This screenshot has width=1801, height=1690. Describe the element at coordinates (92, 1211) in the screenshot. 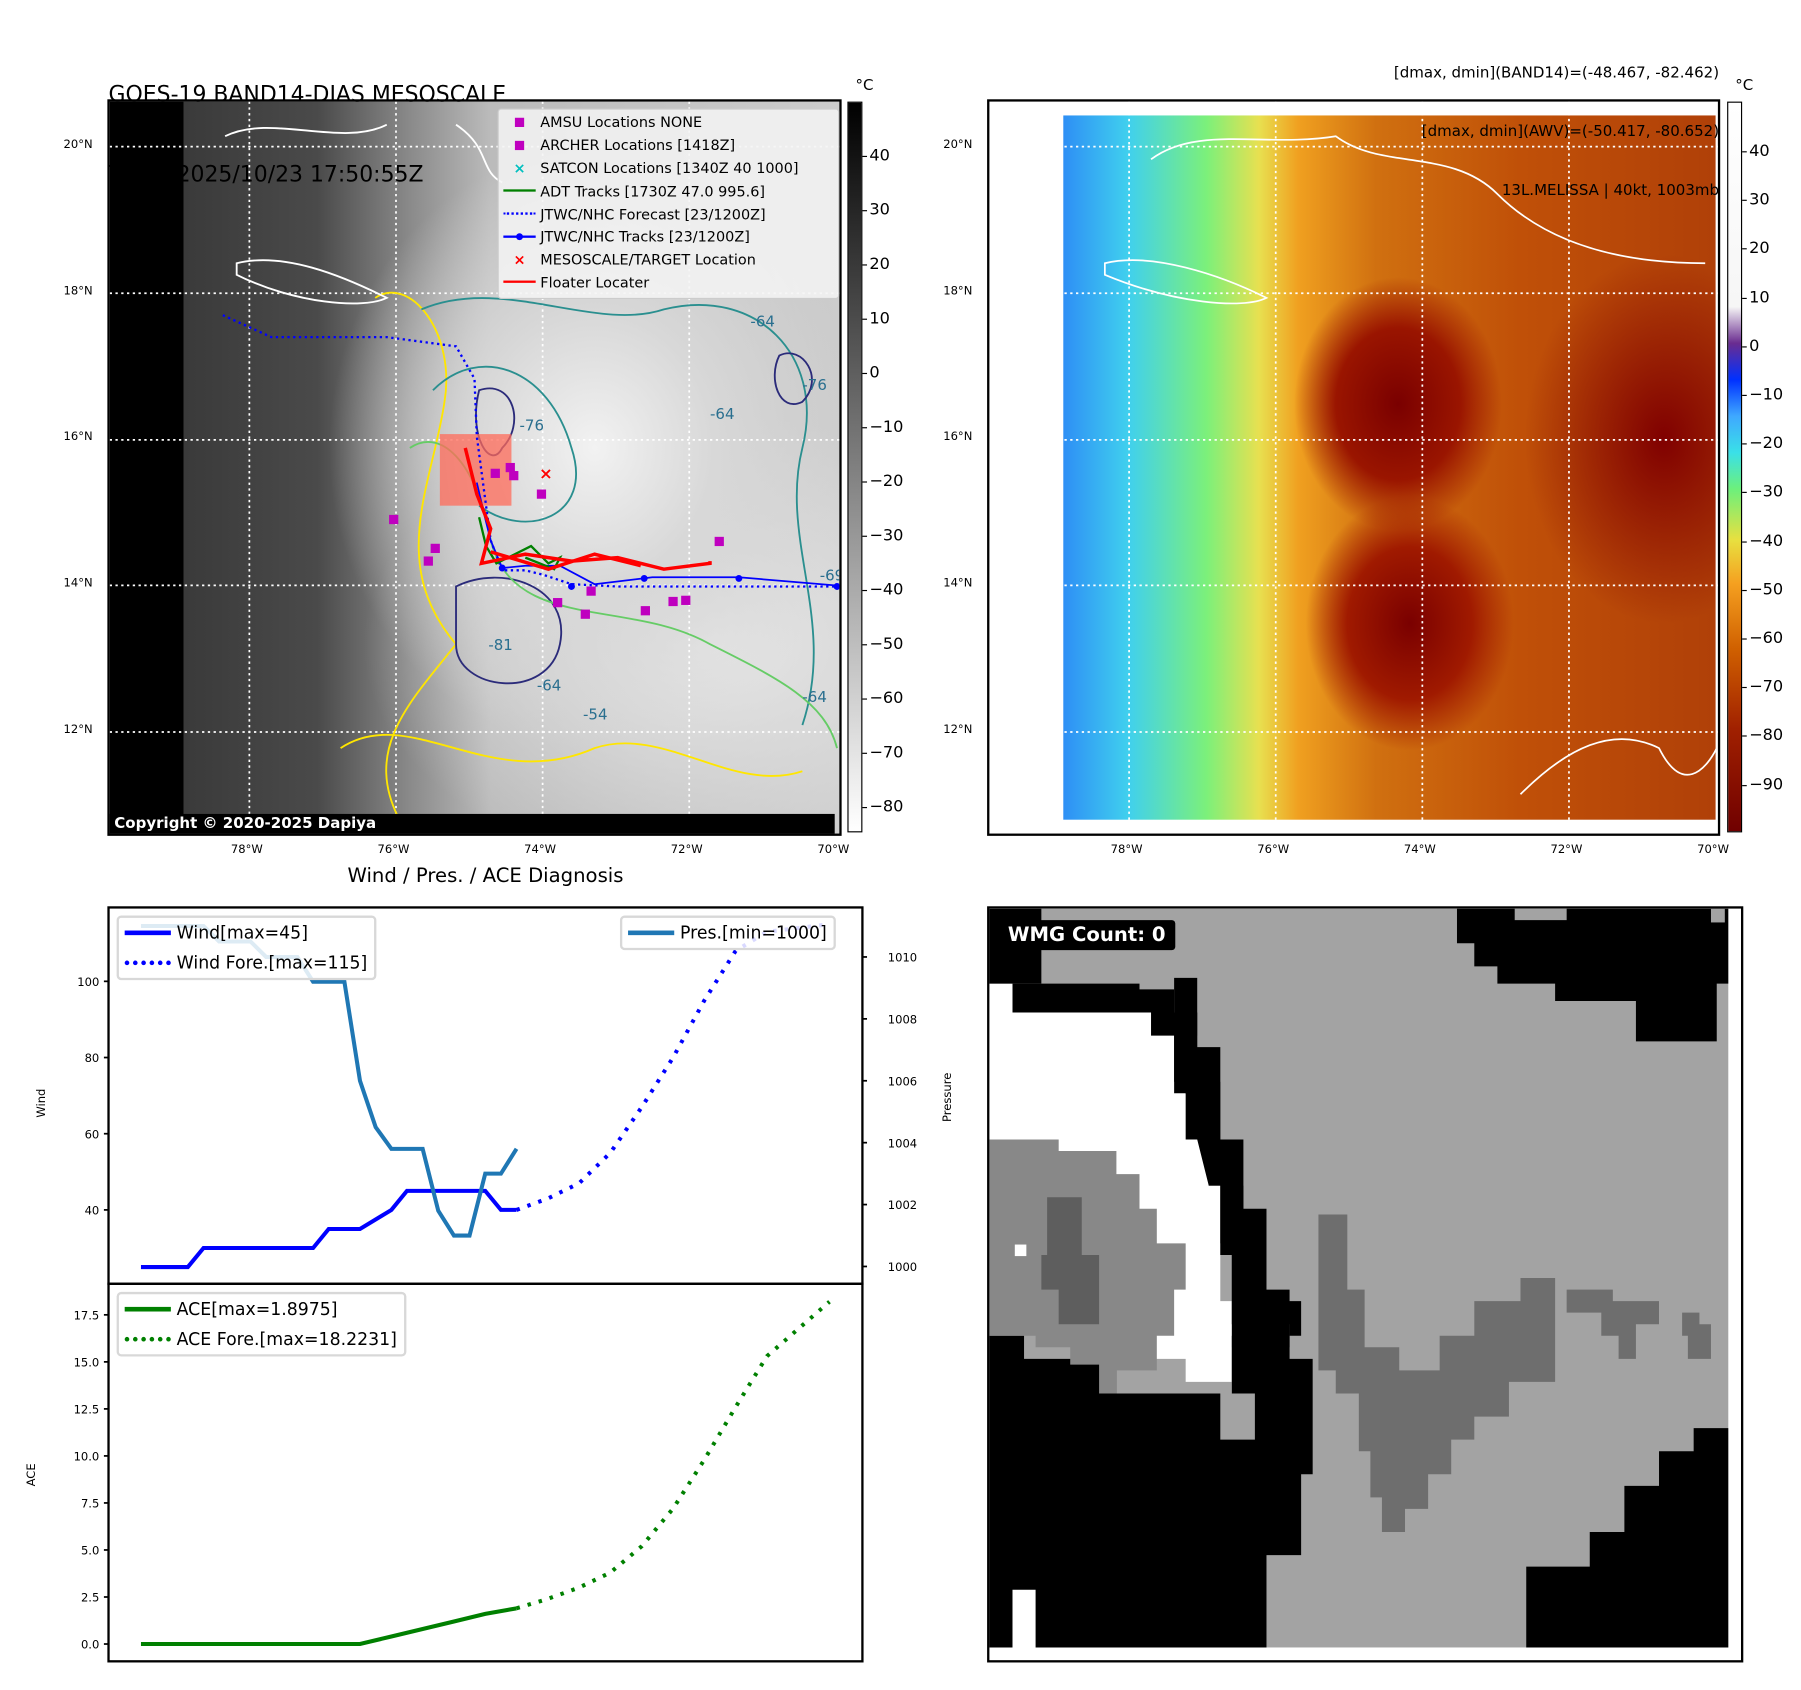

I see `y-tick-label: 40` at that location.